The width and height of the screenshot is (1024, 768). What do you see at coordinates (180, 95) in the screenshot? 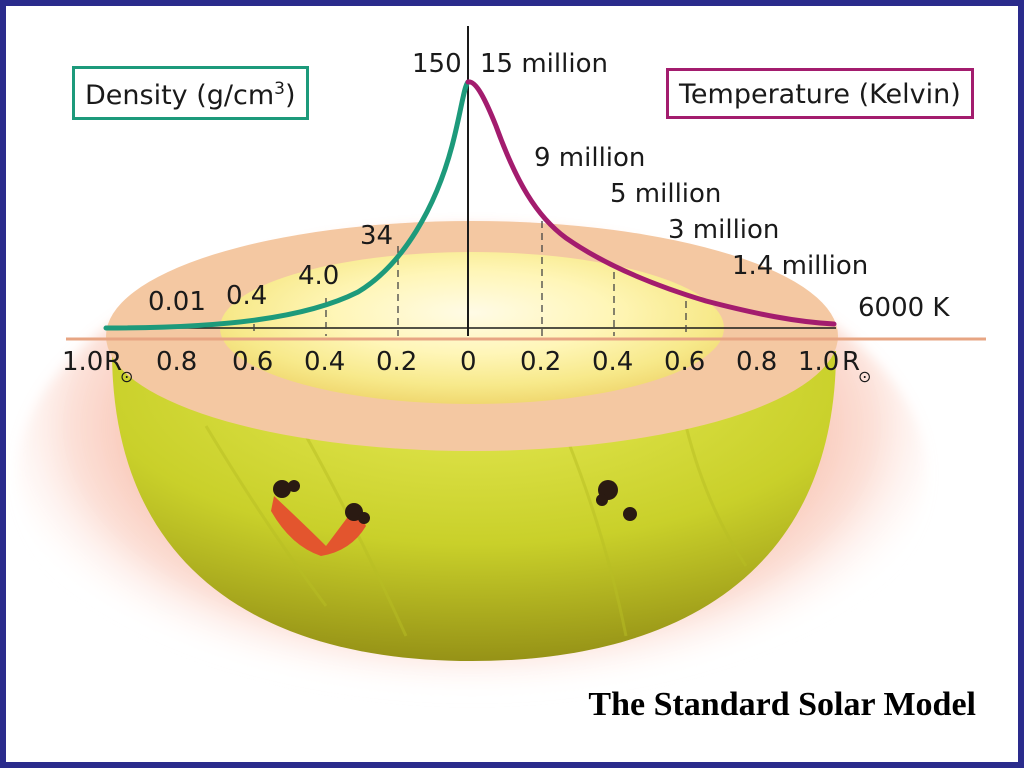
I see `density-legend-label: Density (g/cm` at bounding box center [180, 95].